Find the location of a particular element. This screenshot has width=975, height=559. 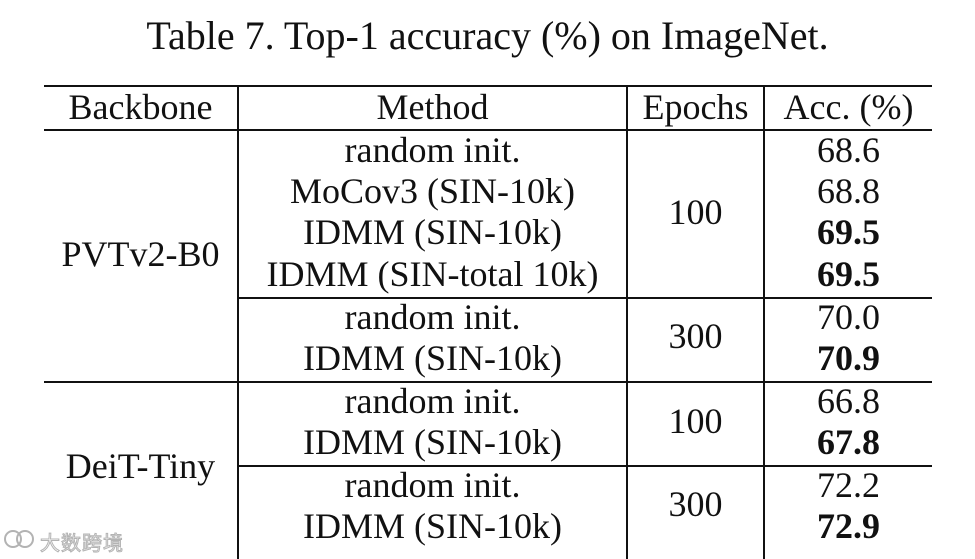

method-cell: IDMM (SIN-total 10k) is located at coordinates (432, 274).